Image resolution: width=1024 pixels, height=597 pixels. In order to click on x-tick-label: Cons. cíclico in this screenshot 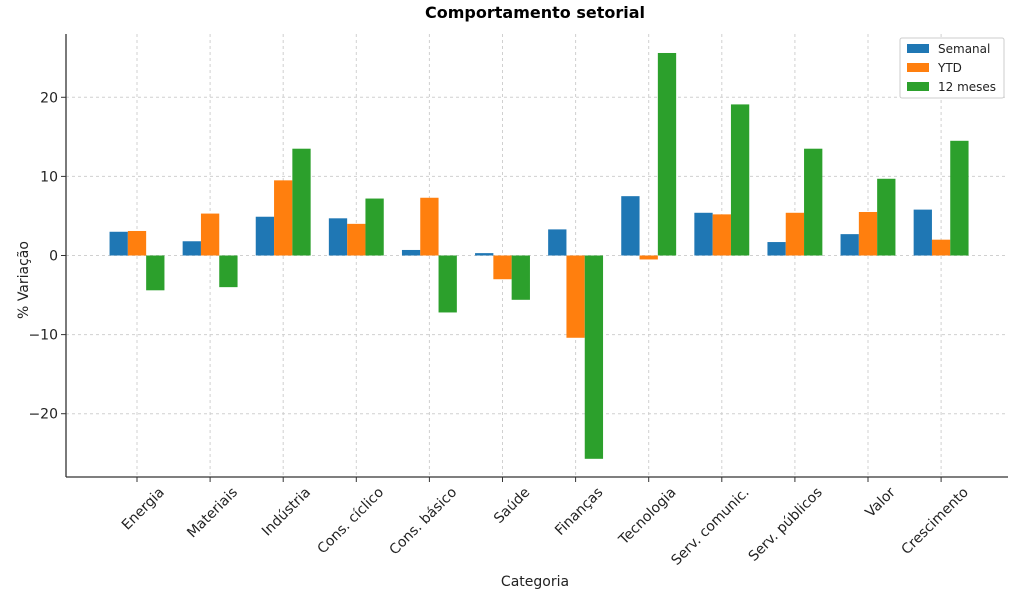, I will do `click(350, 521)`.